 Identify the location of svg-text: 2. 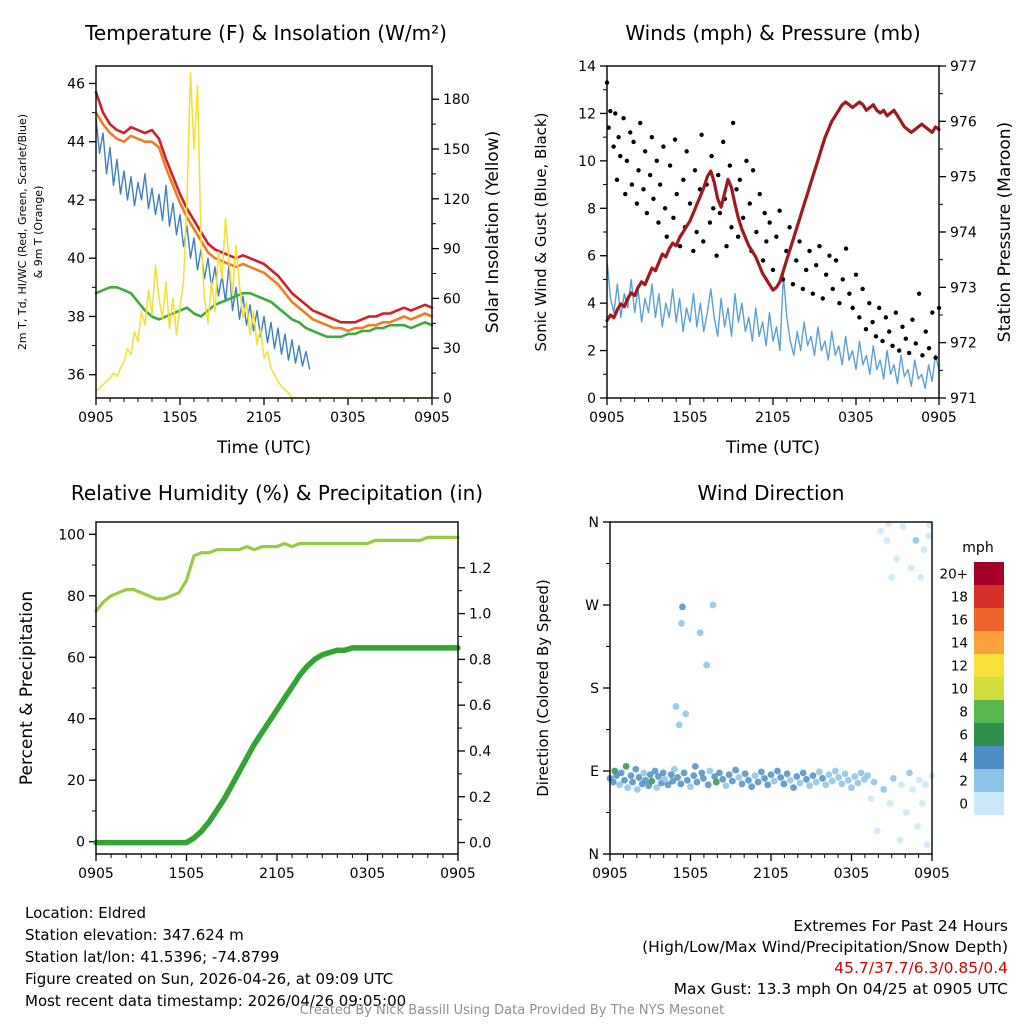
(963, 782).